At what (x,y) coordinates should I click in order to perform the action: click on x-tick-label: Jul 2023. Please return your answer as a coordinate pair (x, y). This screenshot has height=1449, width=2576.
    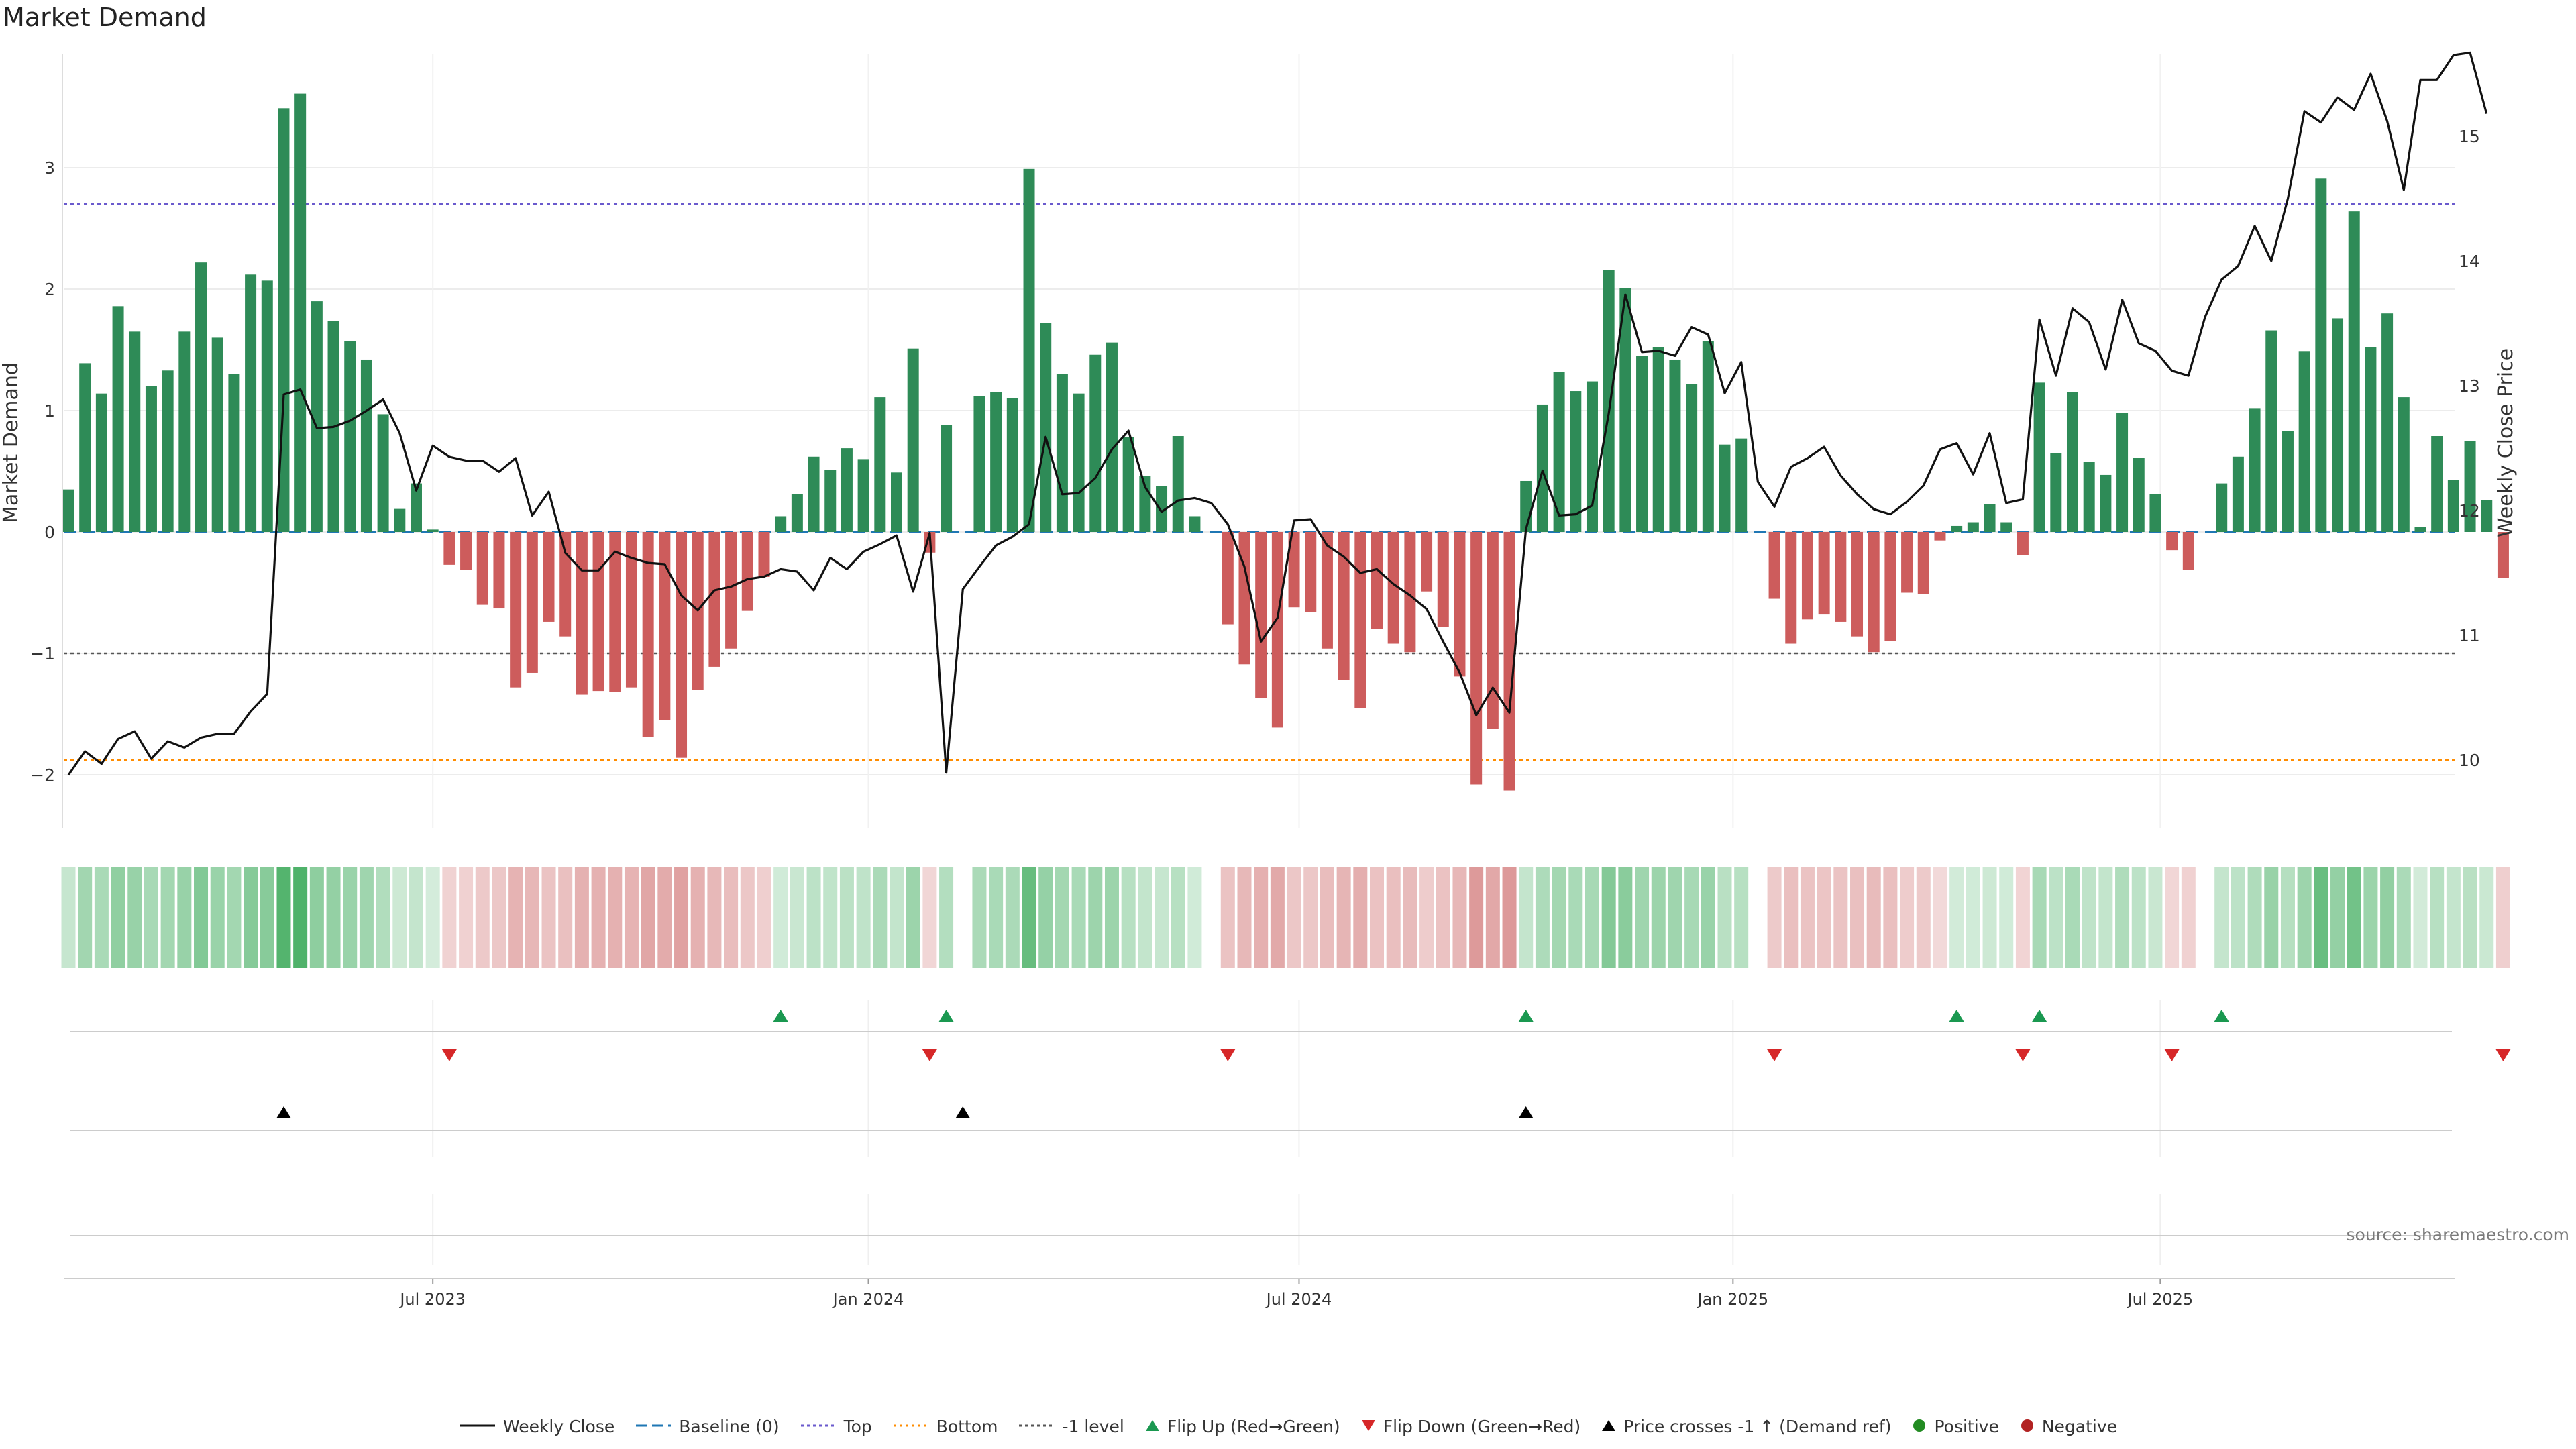
    Looking at the image, I should click on (432, 1299).